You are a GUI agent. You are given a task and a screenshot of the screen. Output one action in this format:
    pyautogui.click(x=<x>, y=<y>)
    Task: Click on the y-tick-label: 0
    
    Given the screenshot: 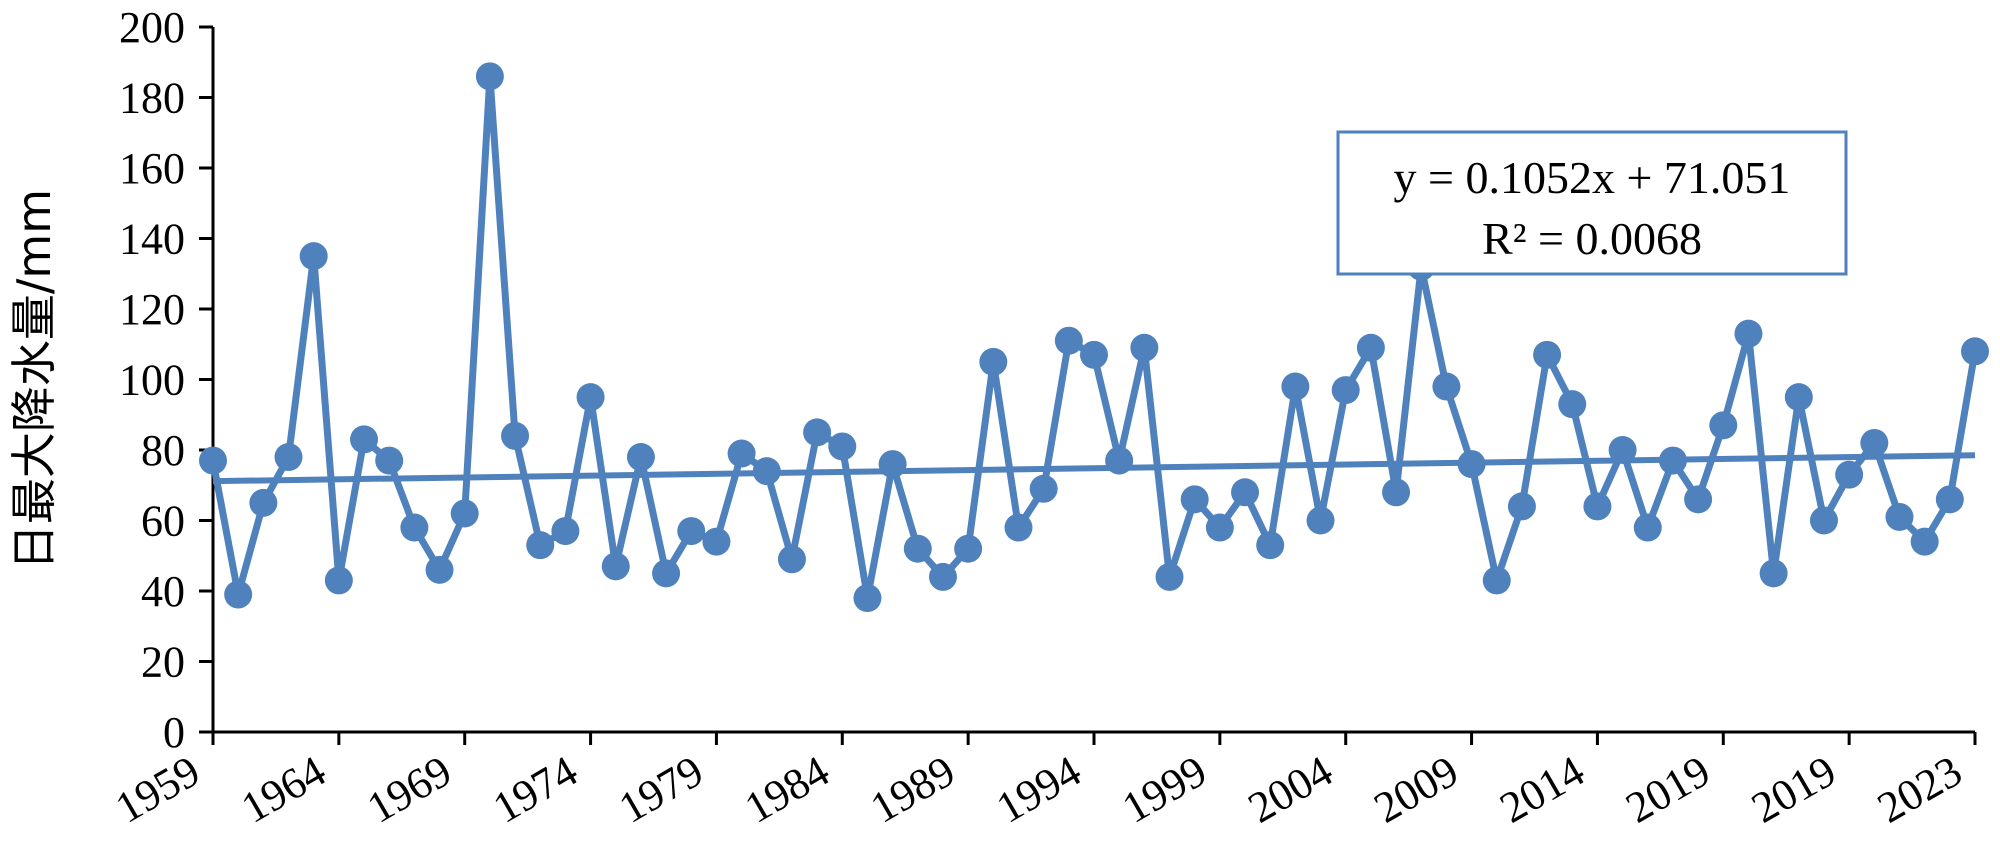 What is the action you would take?
    pyautogui.click(x=174, y=732)
    